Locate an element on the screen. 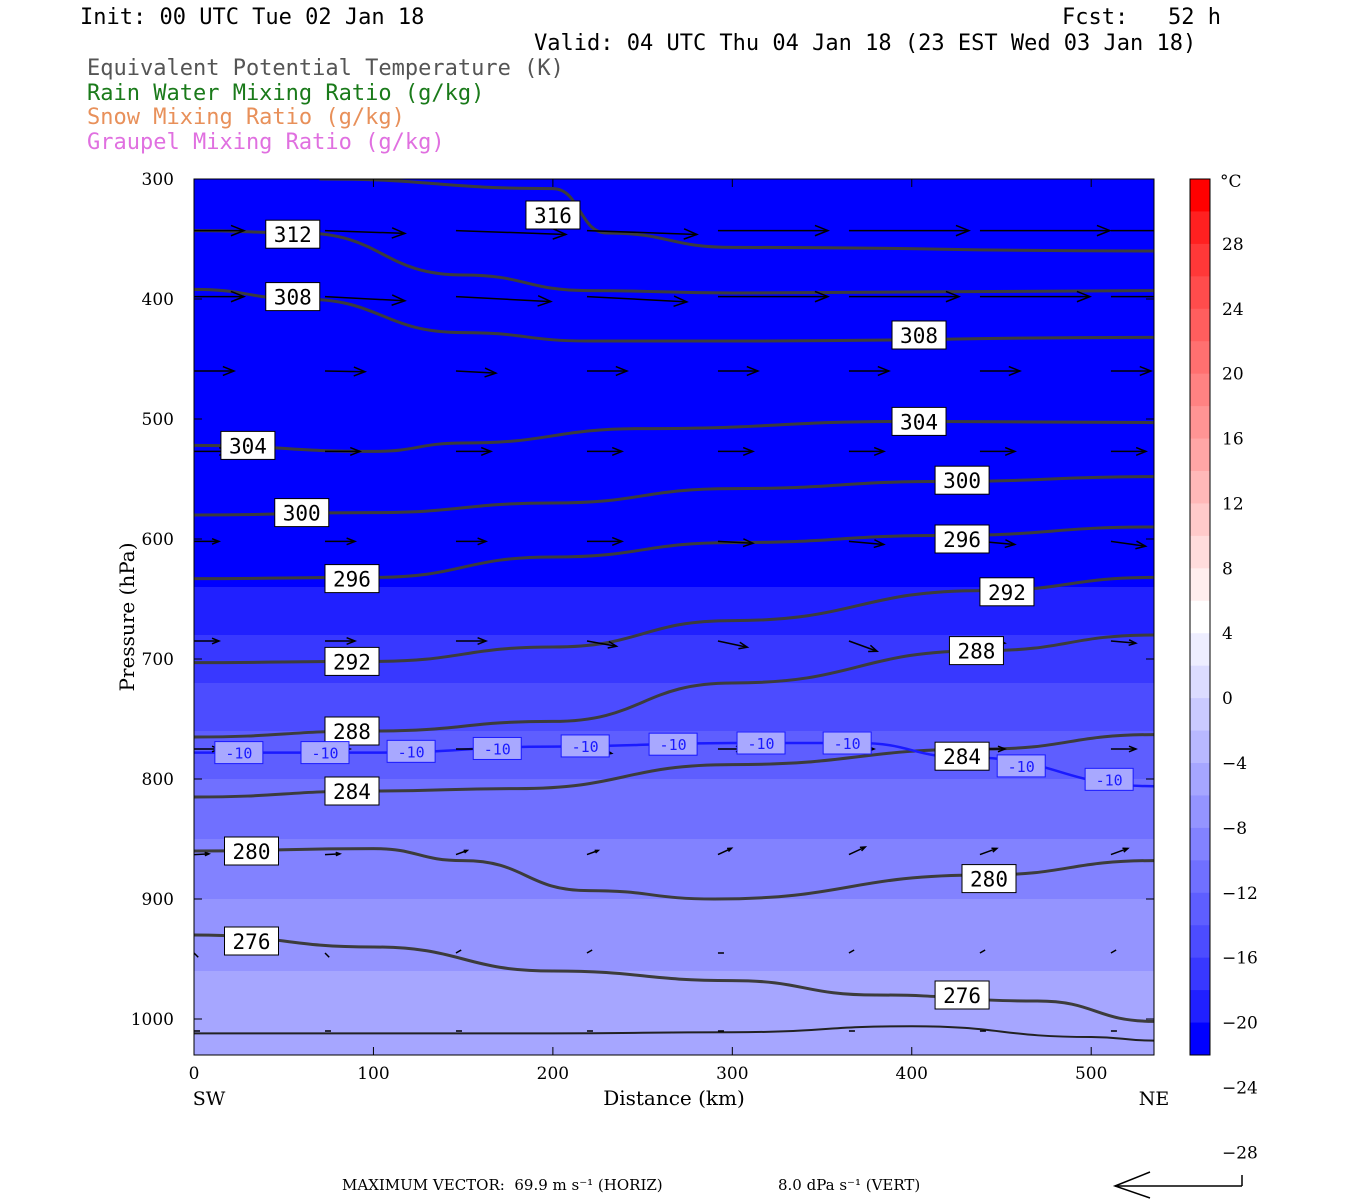 The width and height of the screenshot is (1350, 1200). theta-e-label: 312 is located at coordinates (293, 235).